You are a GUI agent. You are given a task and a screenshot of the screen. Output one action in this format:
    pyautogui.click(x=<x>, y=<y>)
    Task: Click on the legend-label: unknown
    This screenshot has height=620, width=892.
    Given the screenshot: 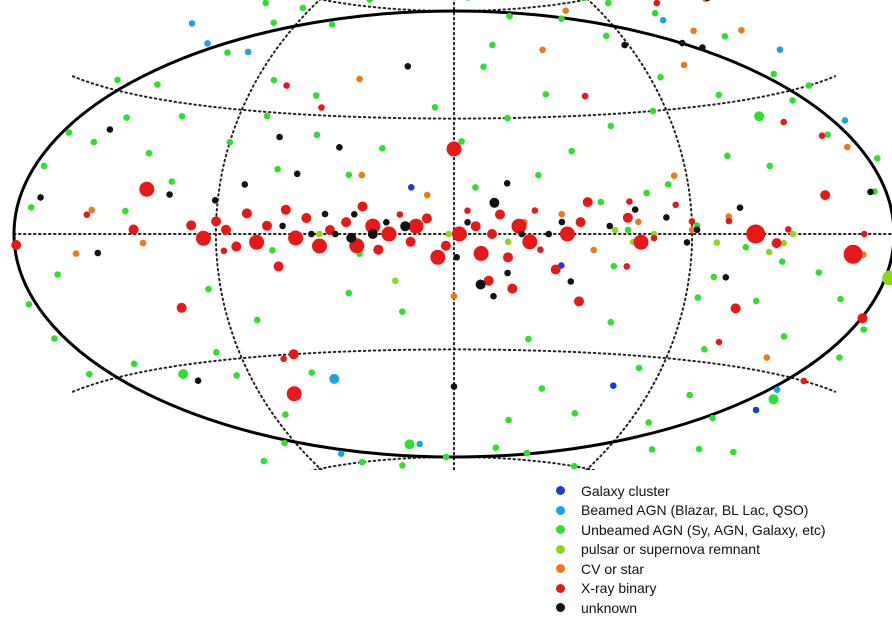 What is the action you would take?
    pyautogui.click(x=609, y=607)
    